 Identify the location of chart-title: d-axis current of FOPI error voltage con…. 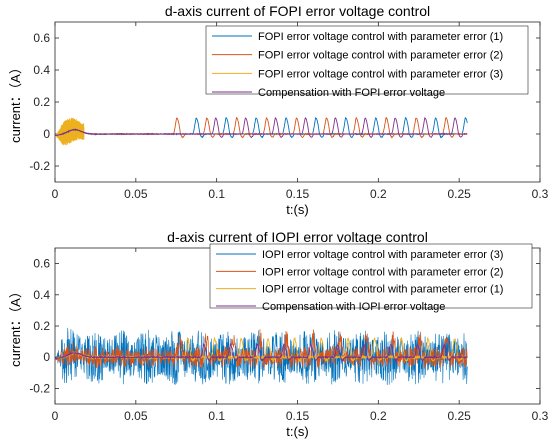
(297, 11).